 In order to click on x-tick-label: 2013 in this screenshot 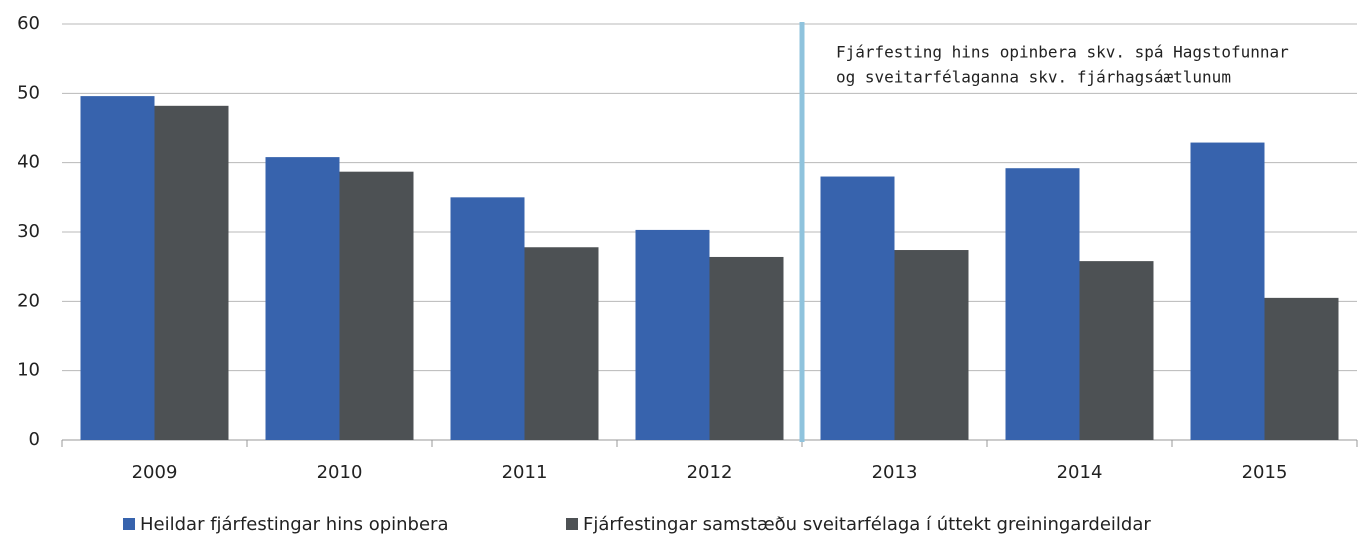, I will do `click(895, 472)`.